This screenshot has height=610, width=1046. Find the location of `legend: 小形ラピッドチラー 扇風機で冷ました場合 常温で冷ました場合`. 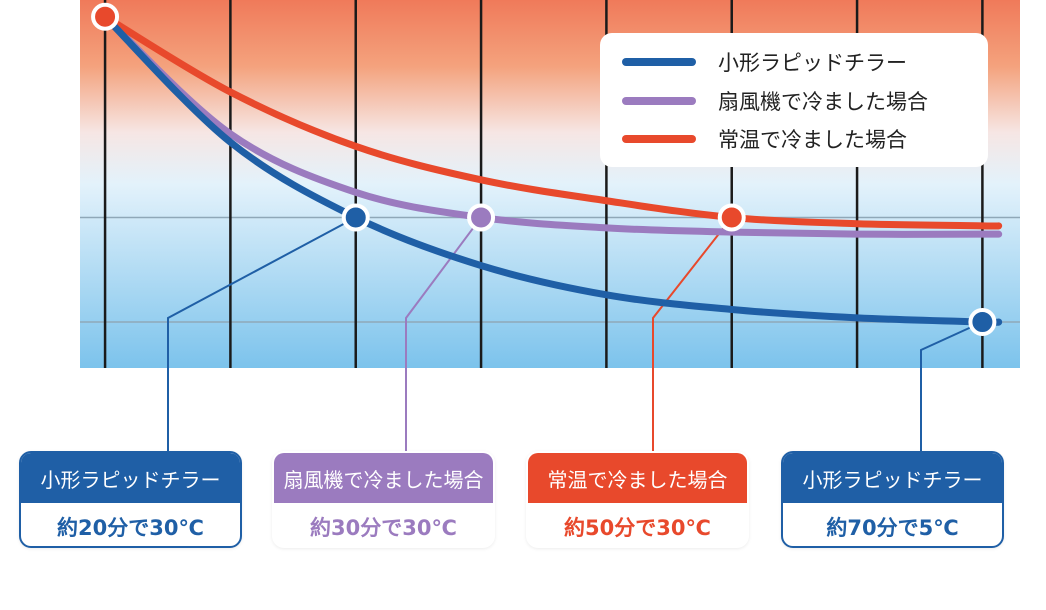

legend: 小形ラピッドチラー 扇風機で冷ました場合 常温で冷ました場合 is located at coordinates (794, 100).